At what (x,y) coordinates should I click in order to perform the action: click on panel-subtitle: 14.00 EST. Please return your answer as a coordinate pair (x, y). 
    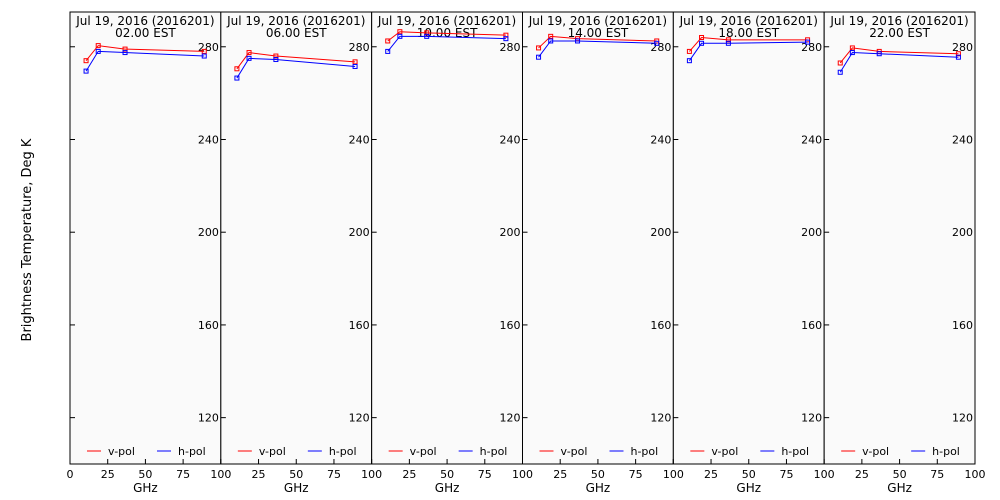
    Looking at the image, I should click on (598, 33).